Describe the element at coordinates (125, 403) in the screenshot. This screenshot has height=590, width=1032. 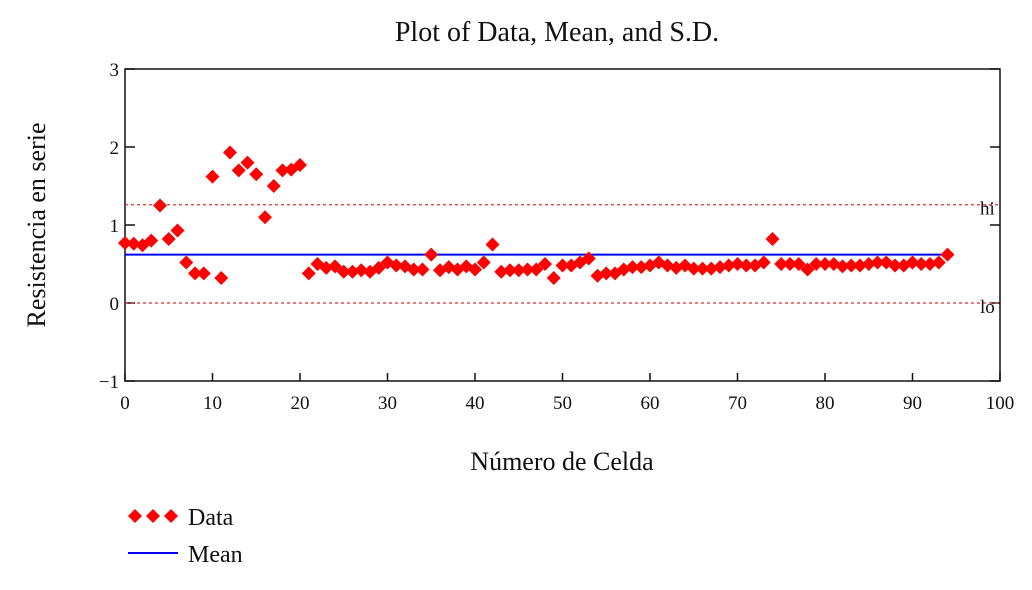
I see `x-tick-label: 0` at that location.